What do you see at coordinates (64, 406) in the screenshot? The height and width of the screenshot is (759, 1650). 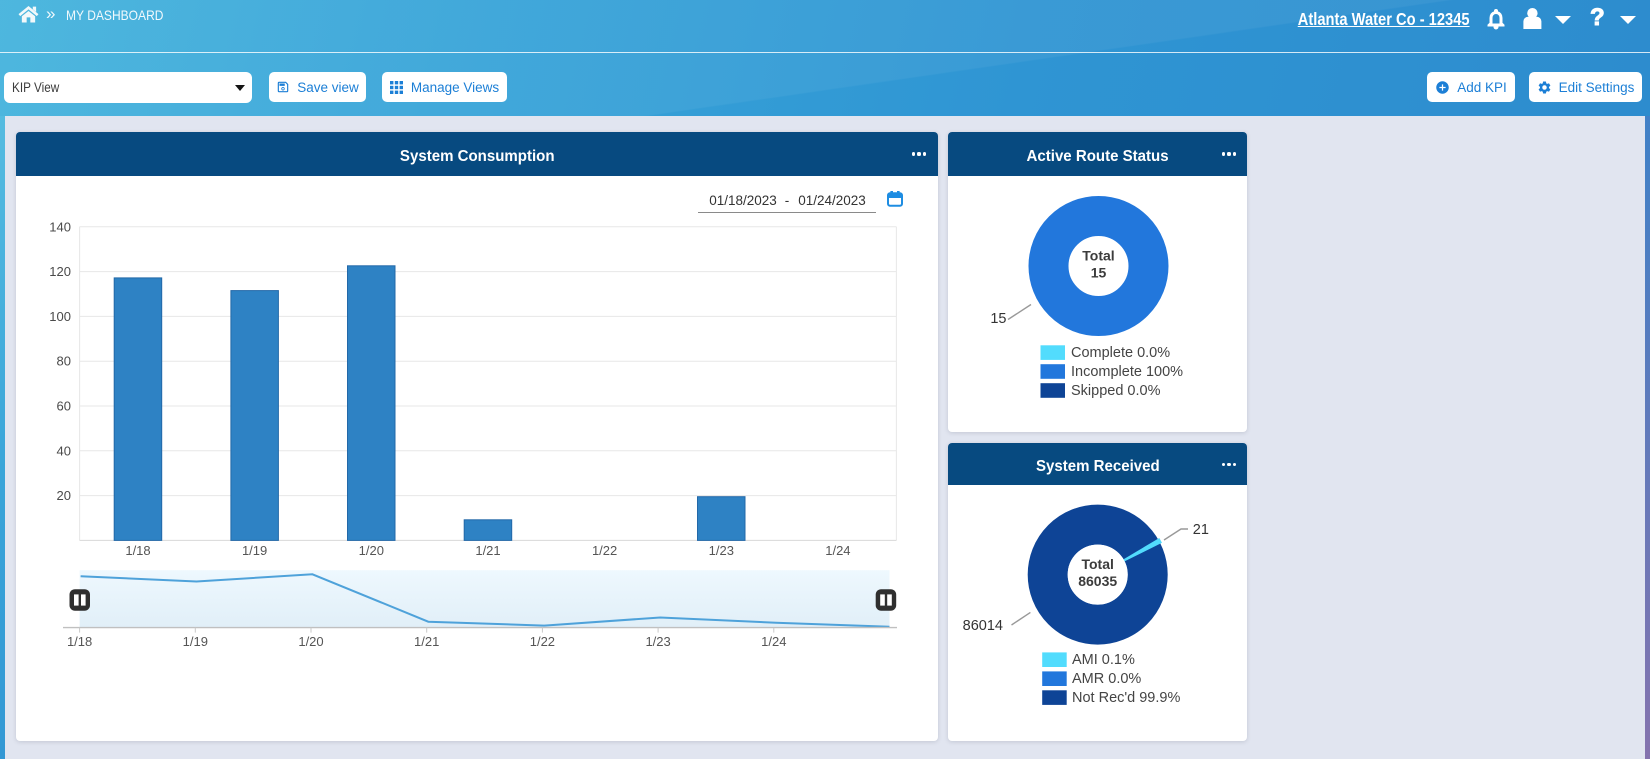 I see `svg-text: 60` at bounding box center [64, 406].